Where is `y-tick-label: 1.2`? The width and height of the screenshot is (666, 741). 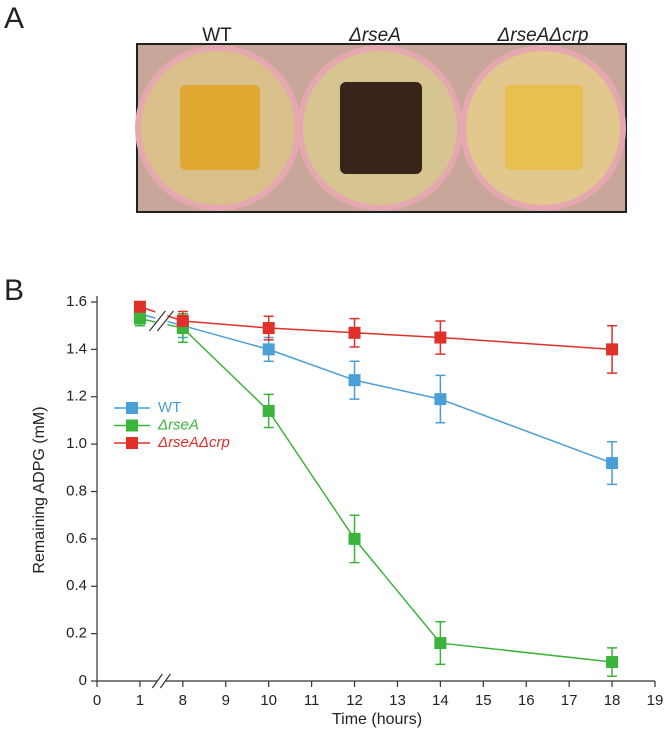 y-tick-label: 1.2 is located at coordinates (76, 396).